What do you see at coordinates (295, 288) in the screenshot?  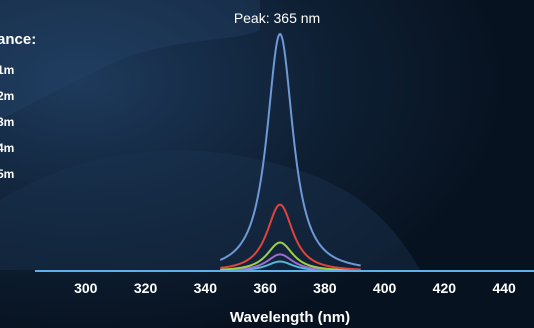 I see `x-tick-labels: 300 320 340 360 380 400 420 440` at bounding box center [295, 288].